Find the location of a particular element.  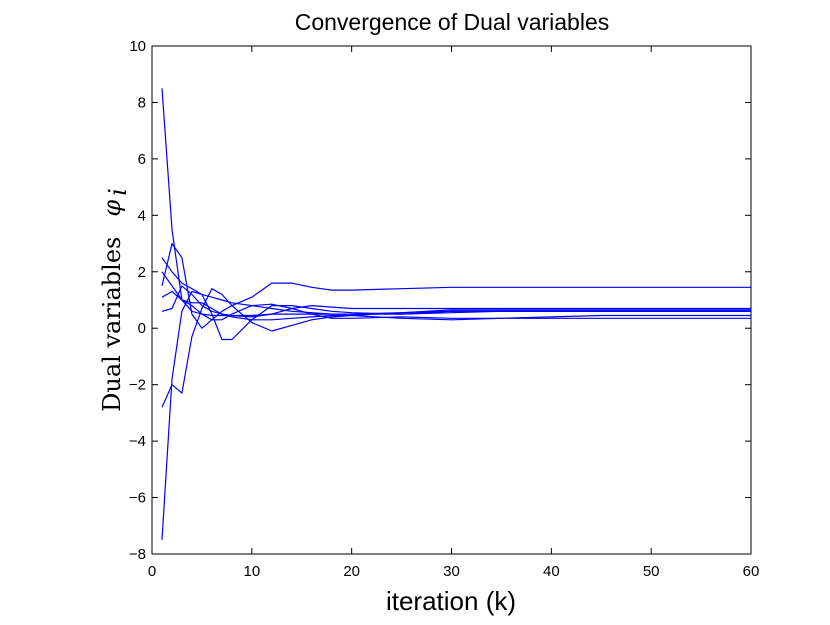

y-axis-label-symbol: φ is located at coordinates (112, 208).